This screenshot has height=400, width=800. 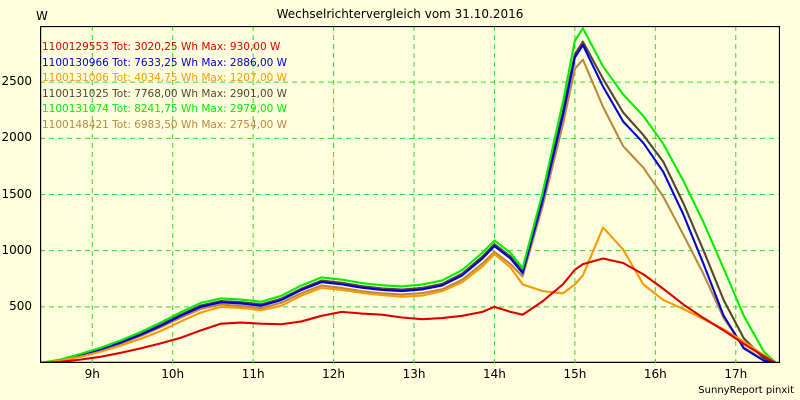 What do you see at coordinates (20, 305) in the screenshot?
I see `y-tick-label: 500` at bounding box center [20, 305].